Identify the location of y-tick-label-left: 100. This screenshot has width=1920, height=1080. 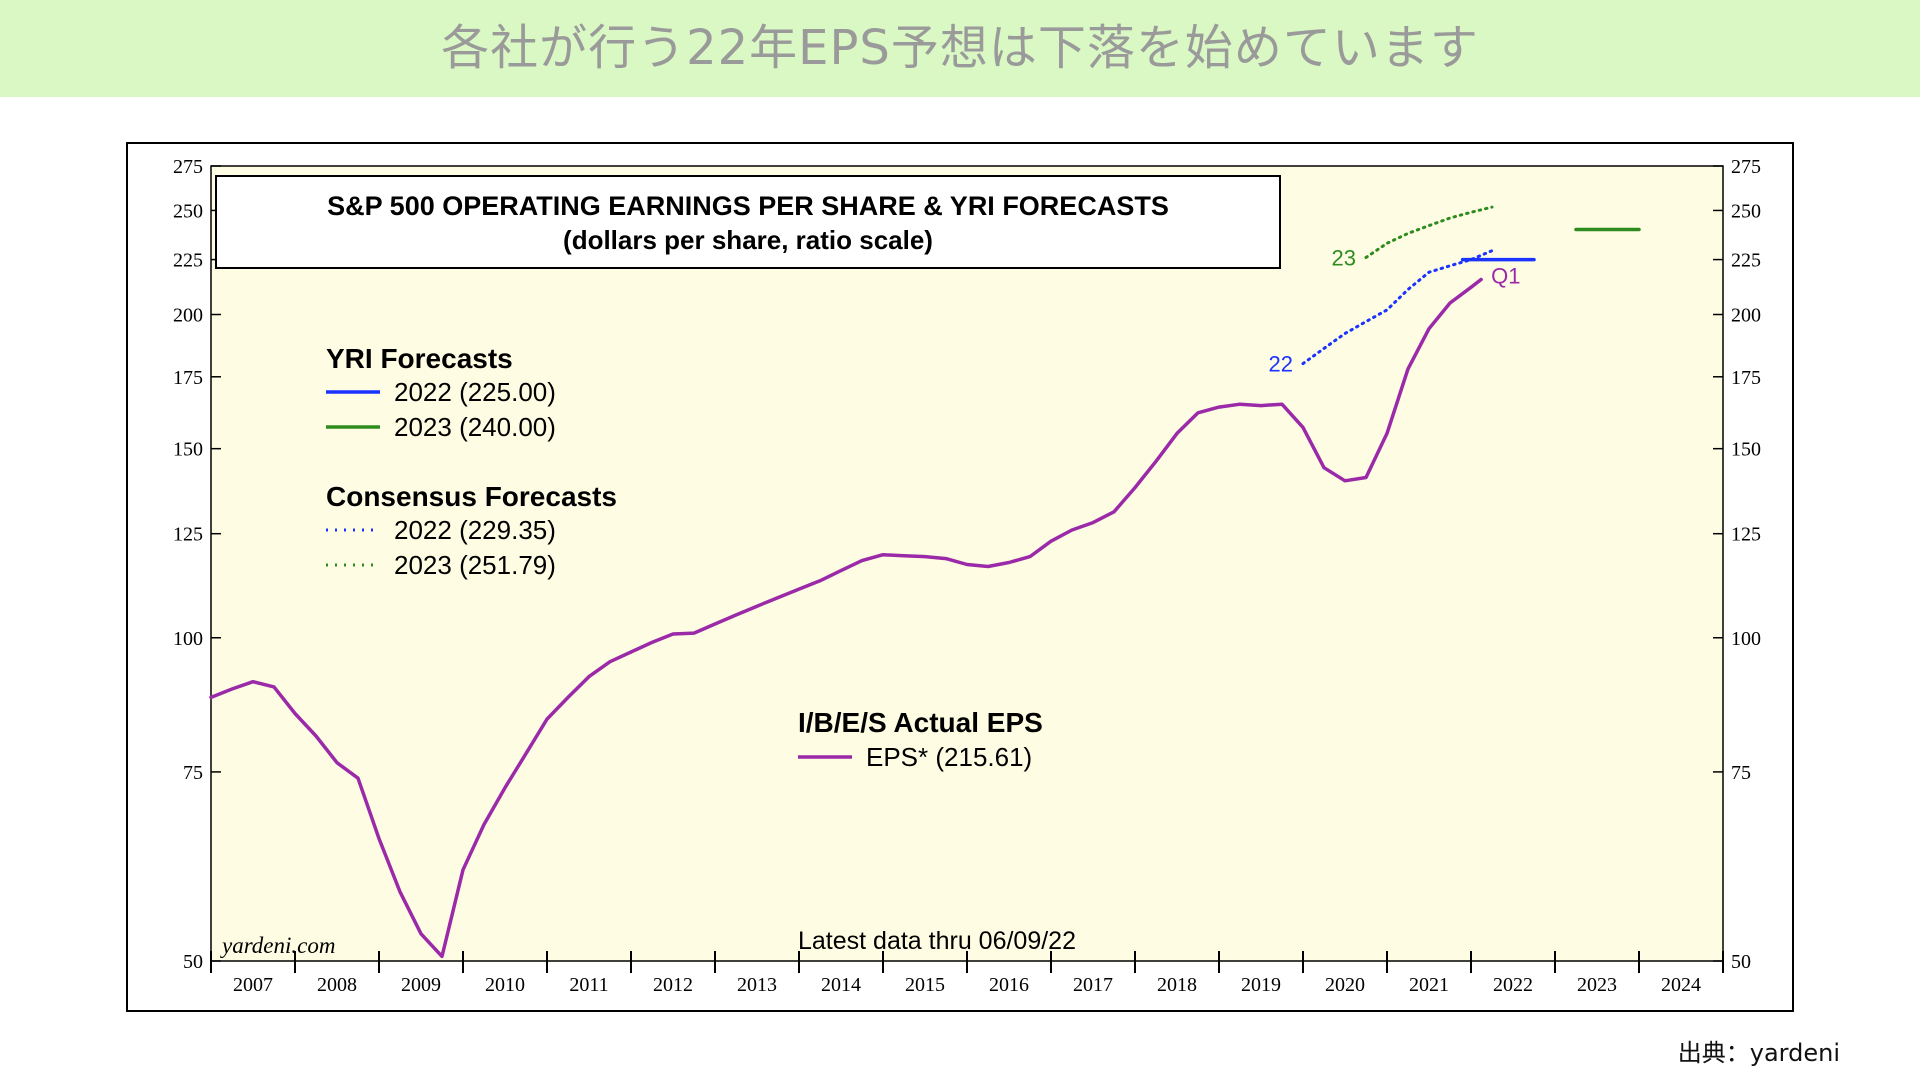
(188, 639).